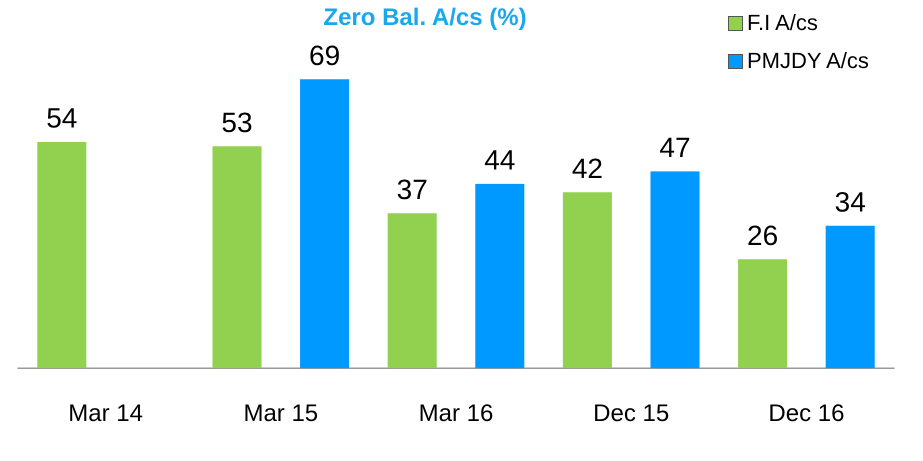  I want to click on data-label: 42, so click(587, 168).